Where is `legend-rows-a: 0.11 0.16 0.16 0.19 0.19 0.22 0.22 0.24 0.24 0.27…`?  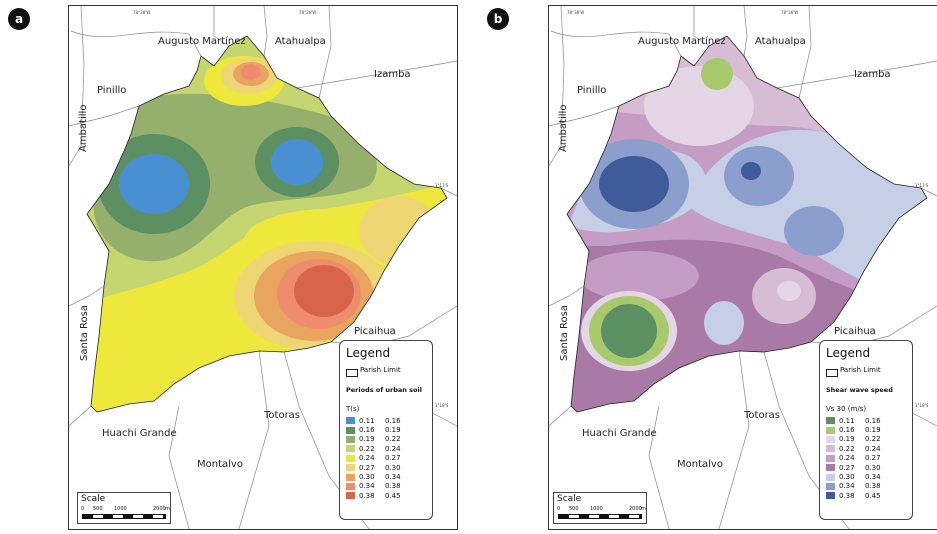 legend-rows-a: 0.11 0.16 0.16 0.19 0.19 0.22 0.22 0.24 0.24 0.27… is located at coordinates (373, 458).